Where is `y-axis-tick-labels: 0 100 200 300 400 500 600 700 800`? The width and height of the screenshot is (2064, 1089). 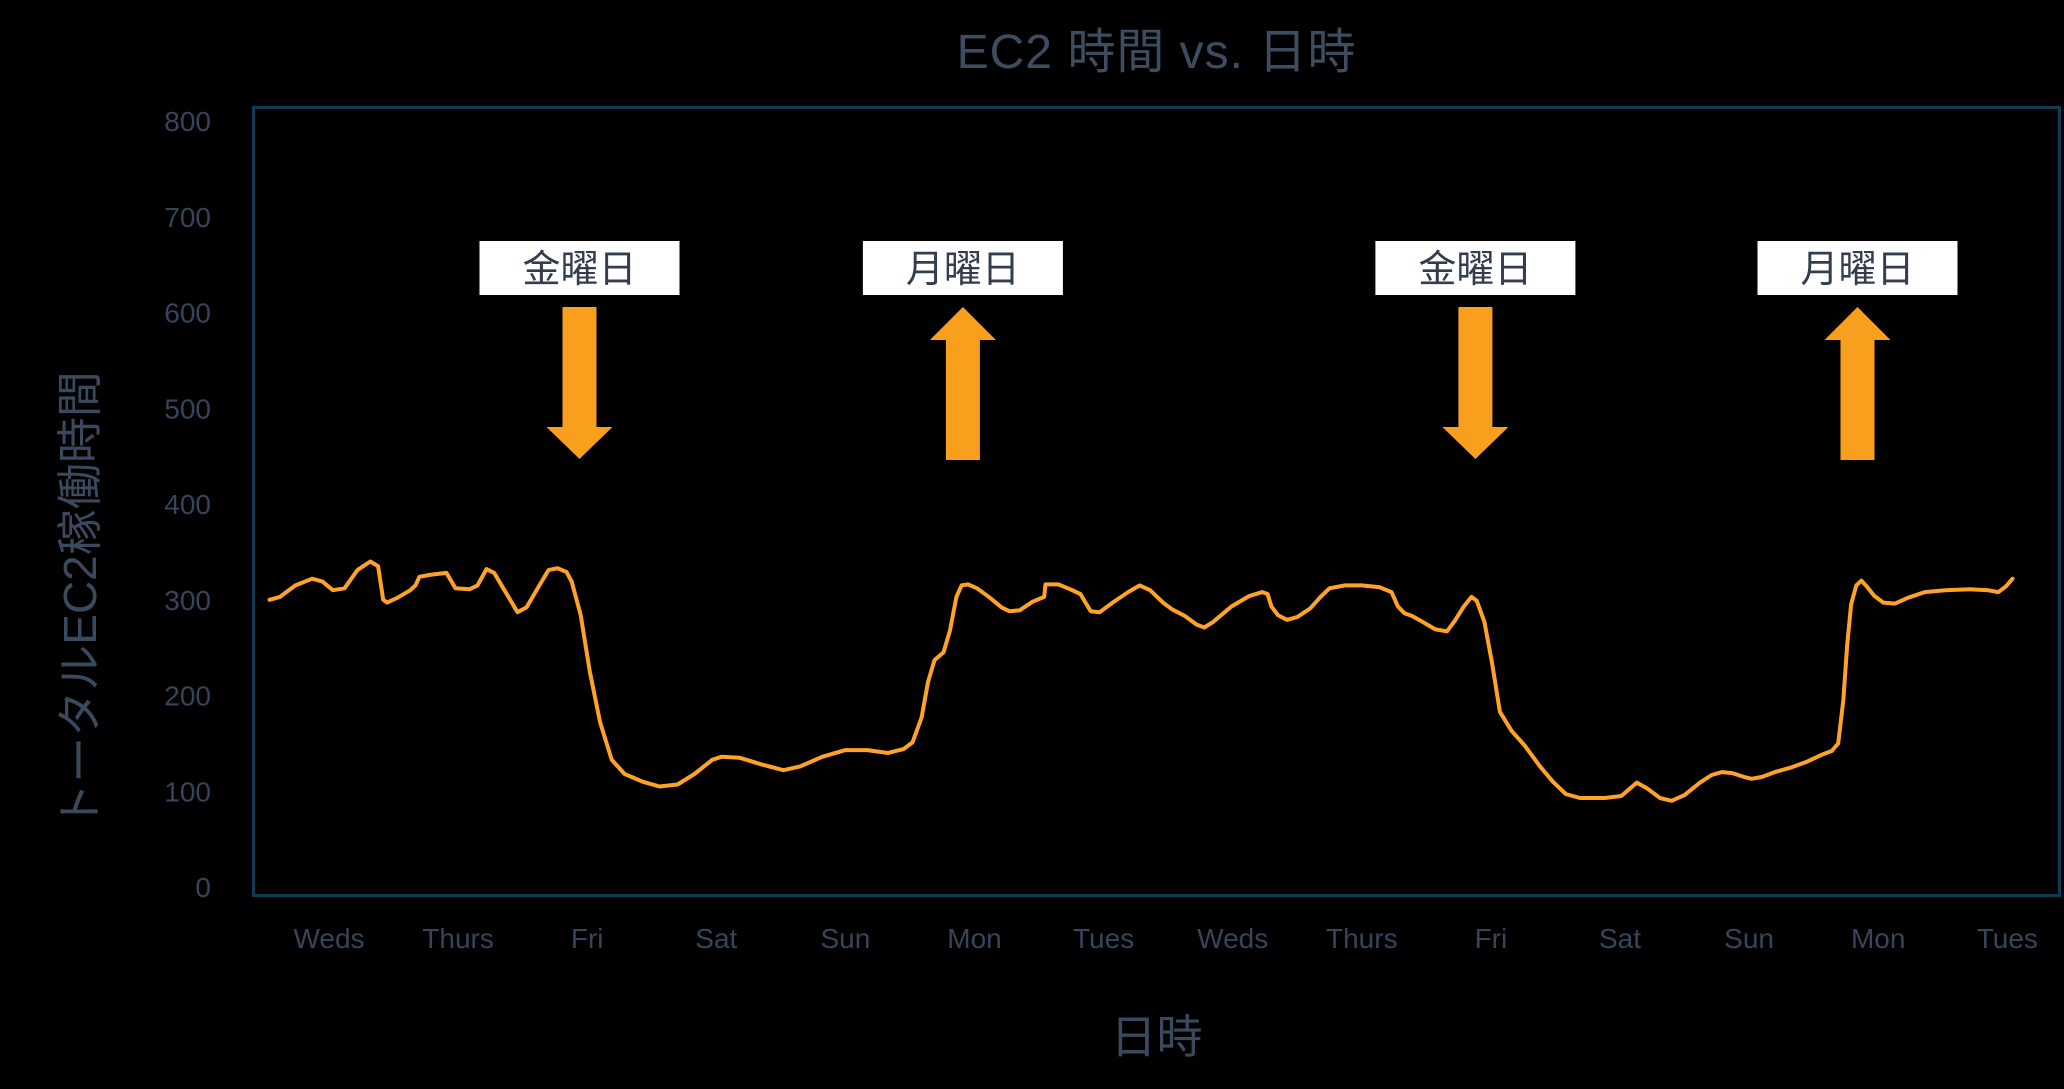 y-axis-tick-labels: 0 100 200 300 400 500 600 700 800 is located at coordinates (187, 504).